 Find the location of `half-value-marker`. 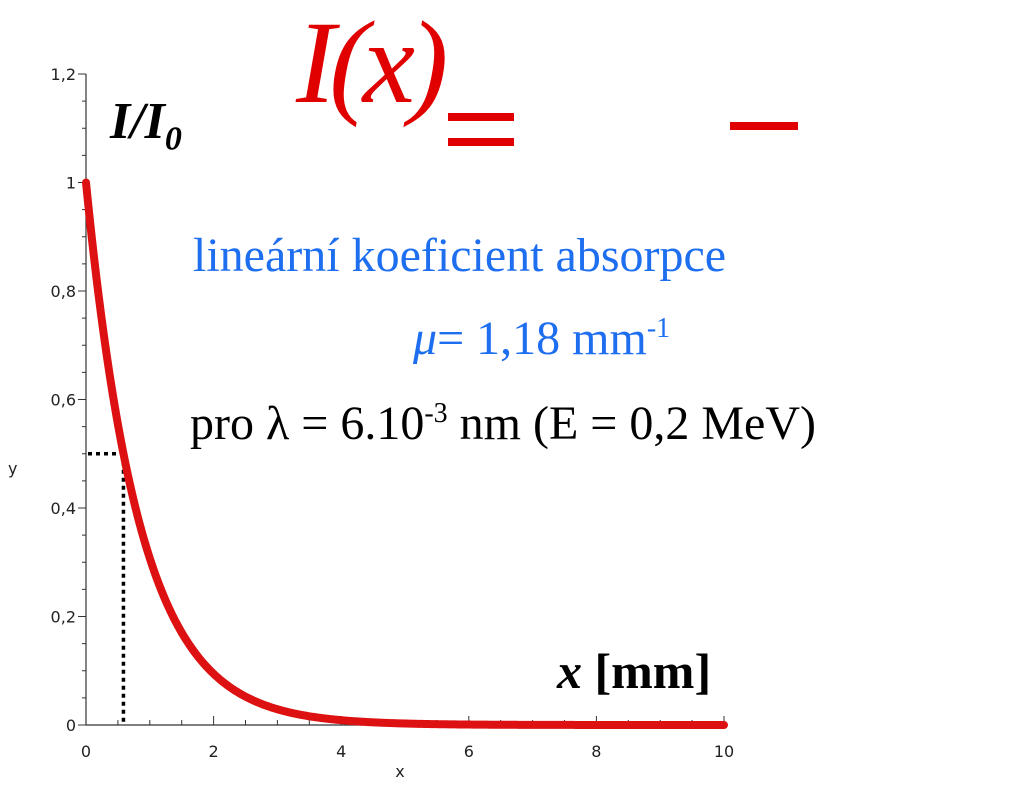

half-value-marker is located at coordinates (107, 588).